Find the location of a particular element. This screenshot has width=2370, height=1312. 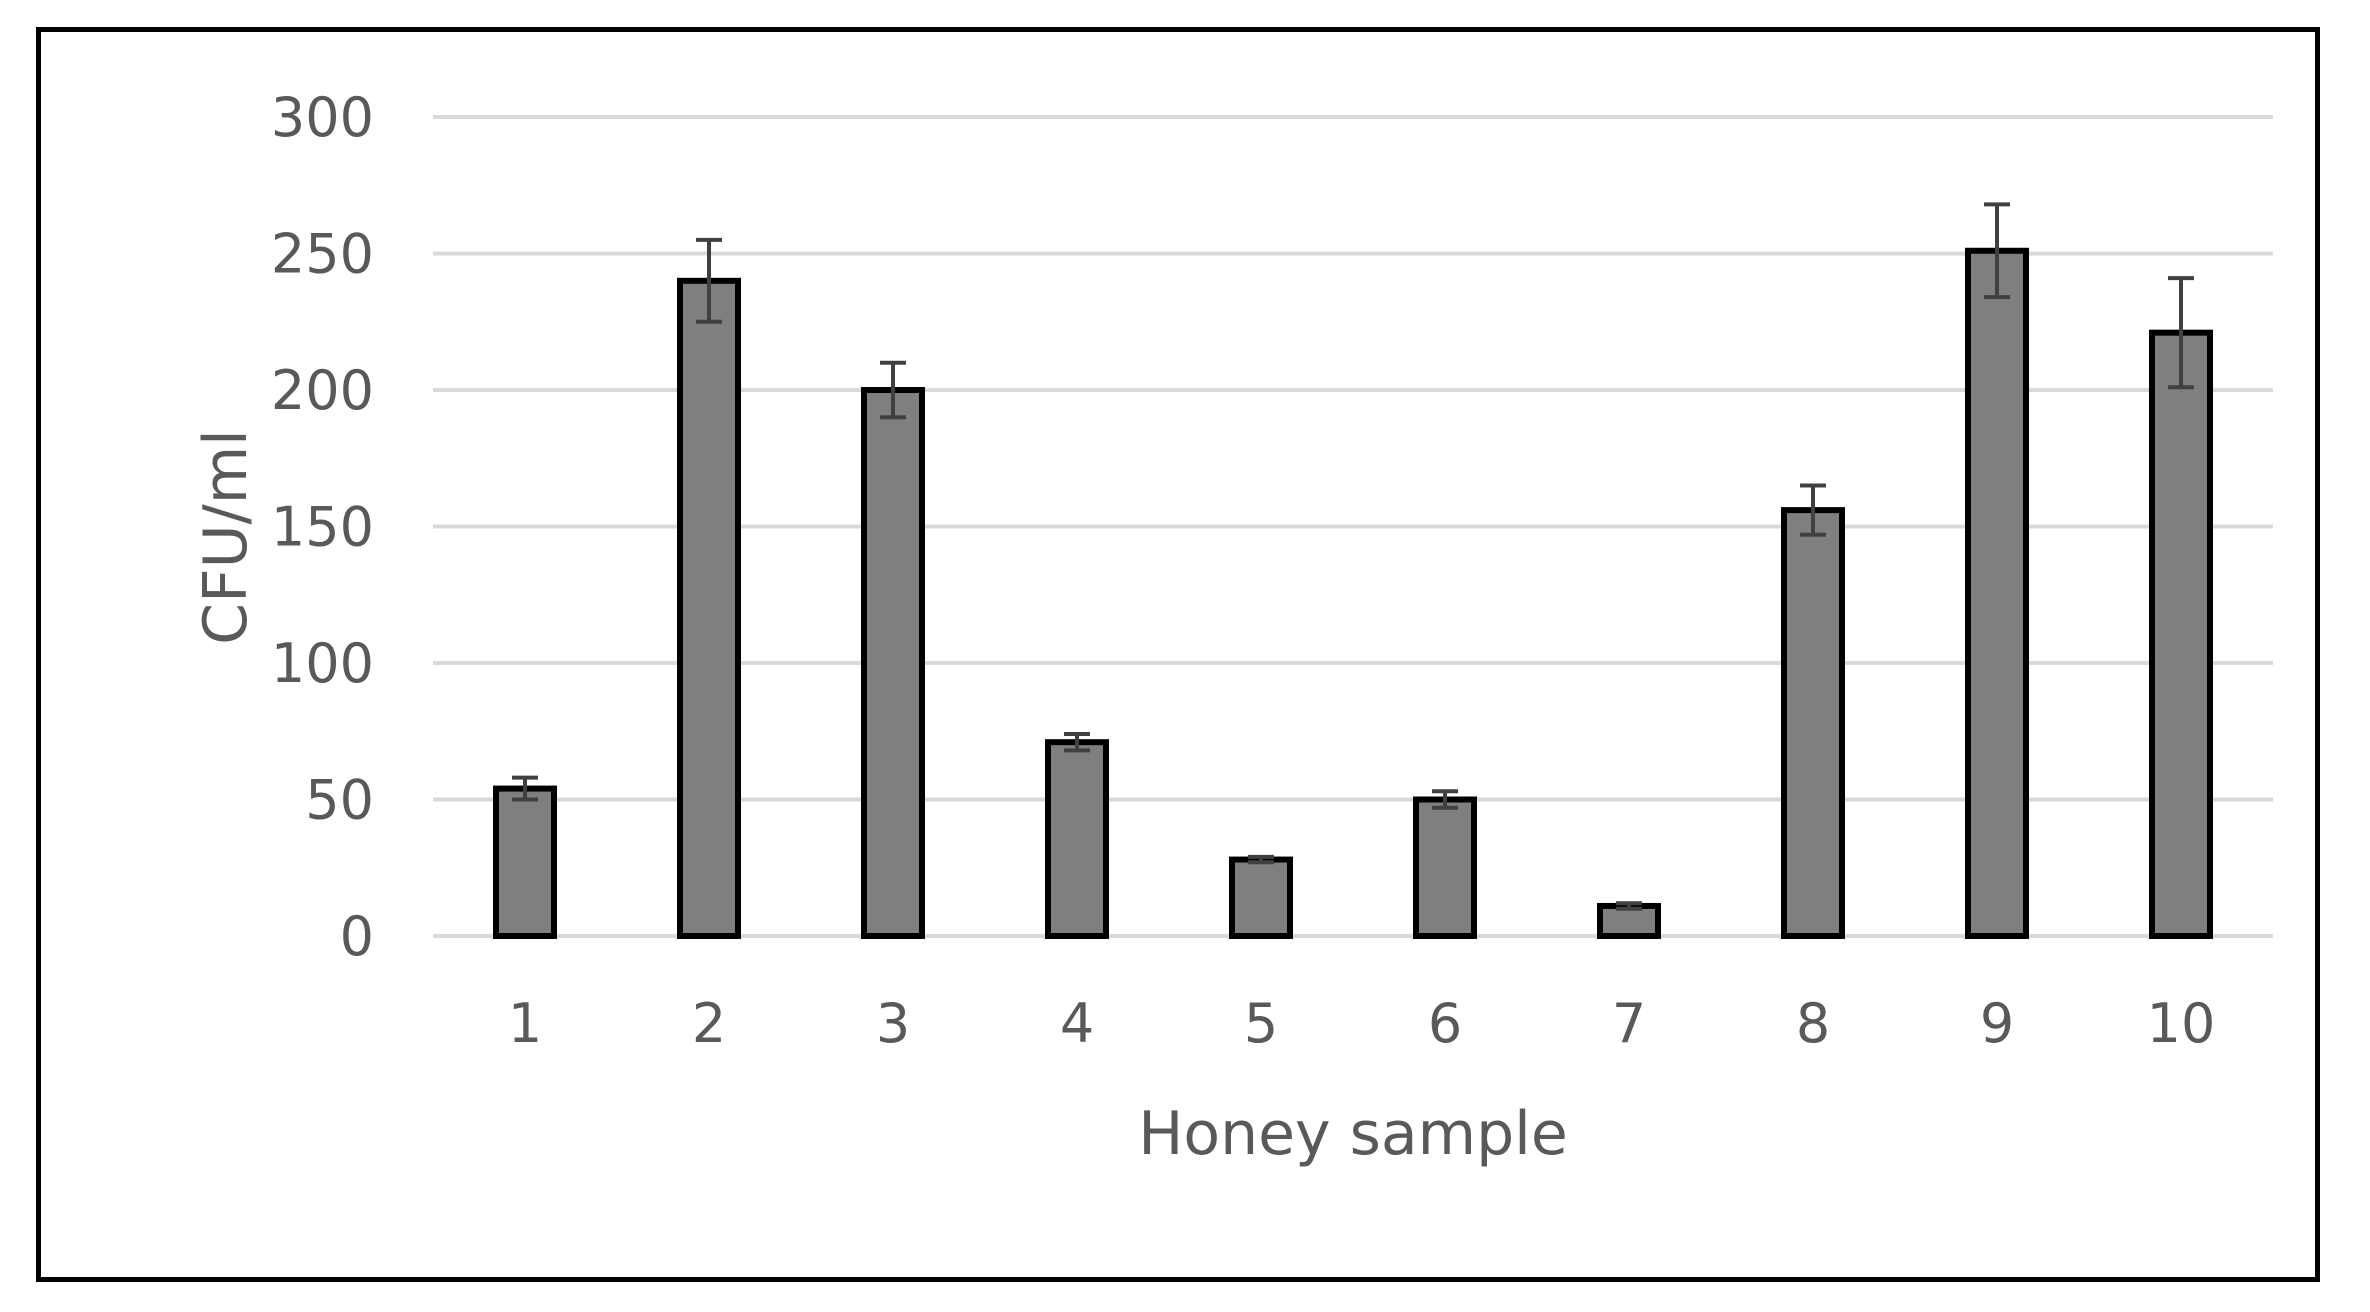

x-tick-label: 7 is located at coordinates (1629, 1023).